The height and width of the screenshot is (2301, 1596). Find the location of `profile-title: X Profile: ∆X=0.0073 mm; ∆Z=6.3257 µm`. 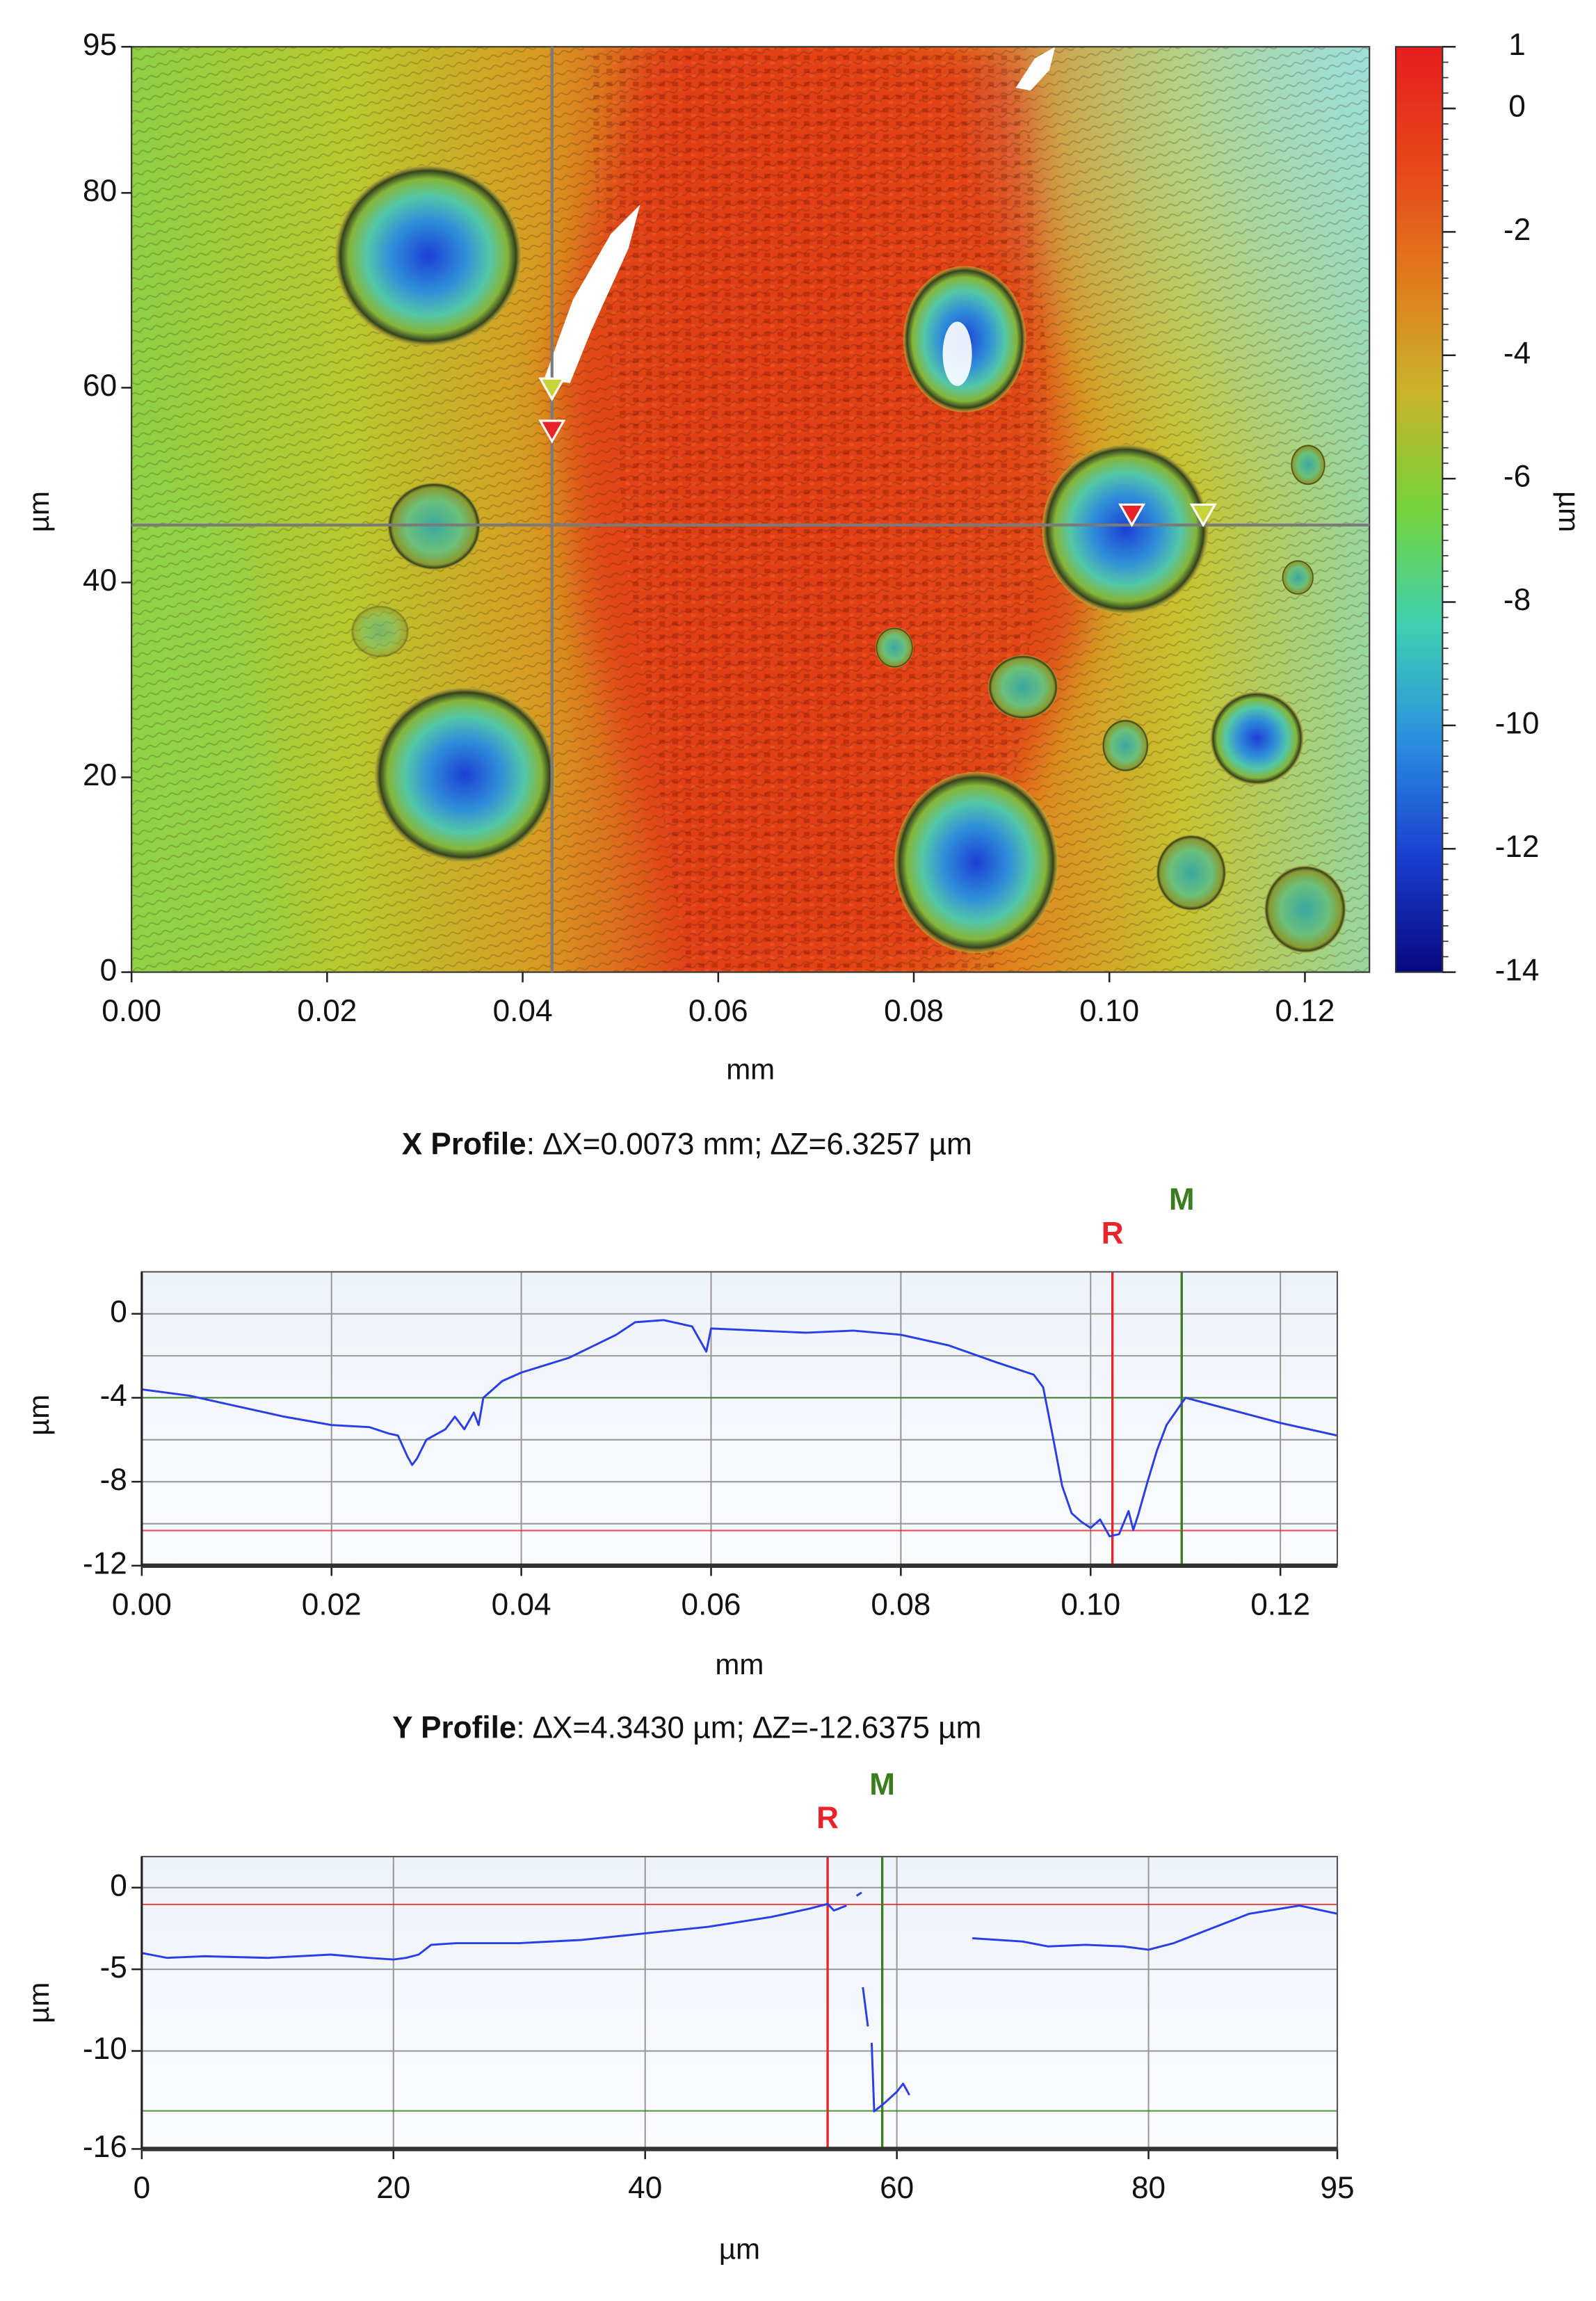

profile-title: X Profile: ∆X=0.0073 mm; ∆Z=6.3257 µm is located at coordinates (687, 1144).